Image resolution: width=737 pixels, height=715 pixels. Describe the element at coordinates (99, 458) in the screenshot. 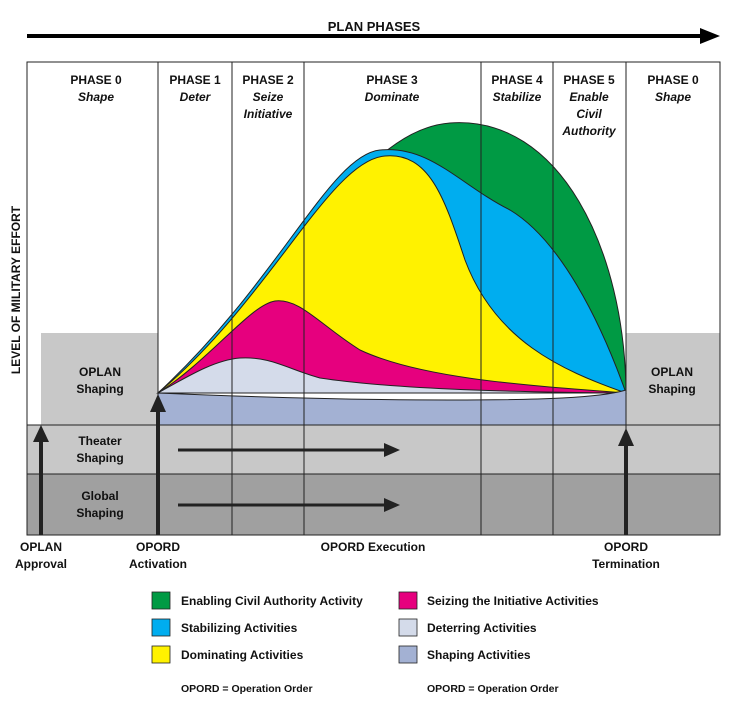

I see `theater-shaping-label: Shaping` at that location.